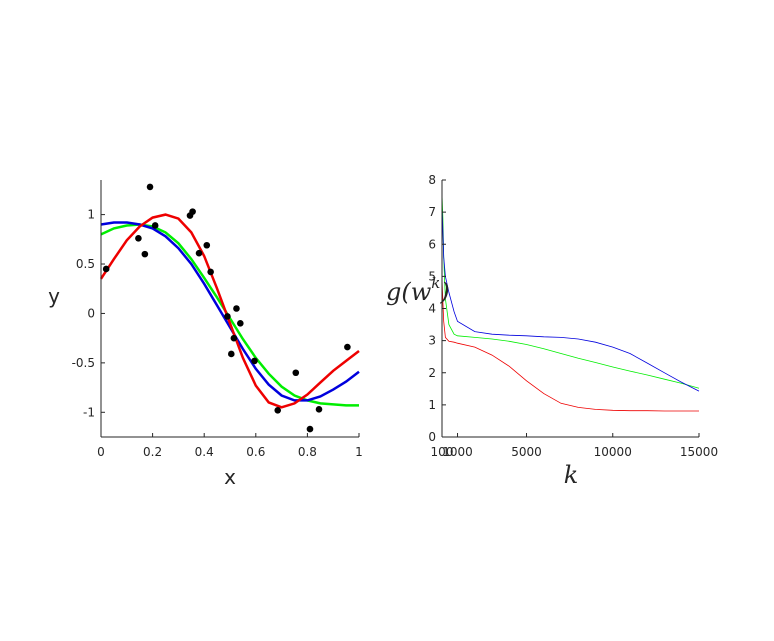 The image size is (774, 641). What do you see at coordinates (255, 452) in the screenshot?
I see `x-tick-label: 0.6` at bounding box center [255, 452].